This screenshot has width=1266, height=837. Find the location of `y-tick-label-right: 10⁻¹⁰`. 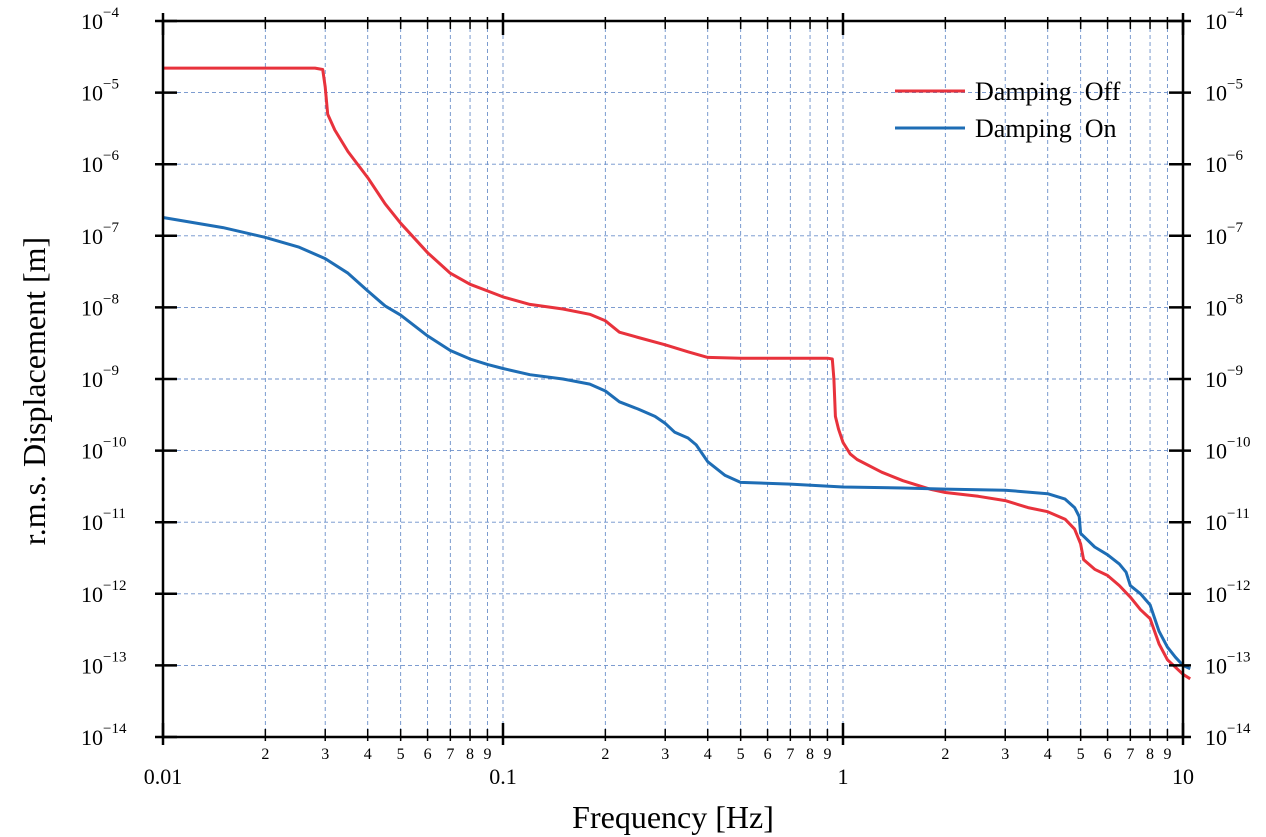

y-tick-label-right: 10⁻¹⁰ is located at coordinates (1227, 449).